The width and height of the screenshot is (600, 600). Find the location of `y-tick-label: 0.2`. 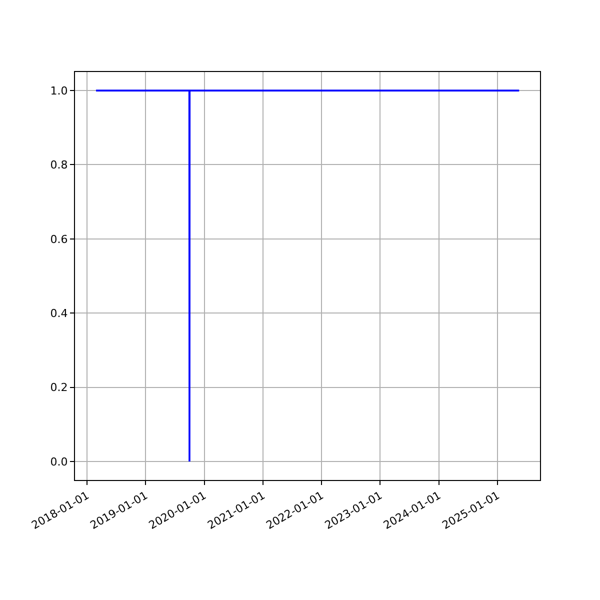

y-tick-label: 0.2 is located at coordinates (59, 387).